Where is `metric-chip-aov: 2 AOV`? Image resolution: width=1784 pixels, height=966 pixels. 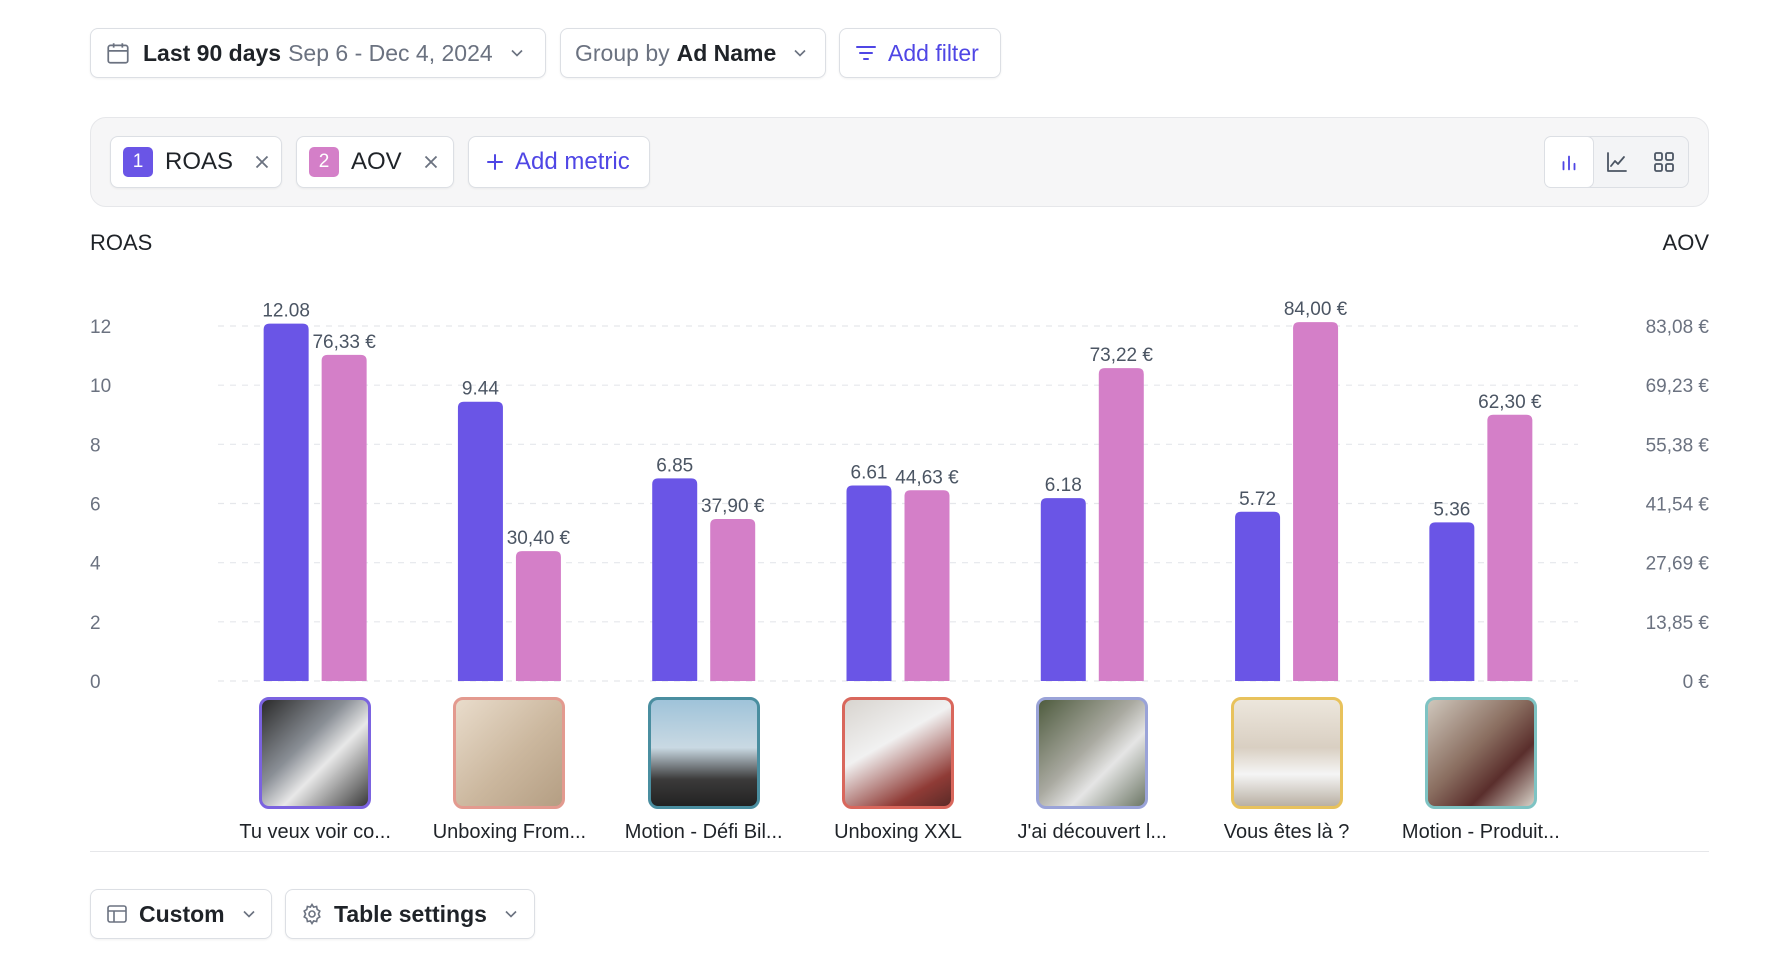 metric-chip-aov: 2 AOV is located at coordinates (375, 162).